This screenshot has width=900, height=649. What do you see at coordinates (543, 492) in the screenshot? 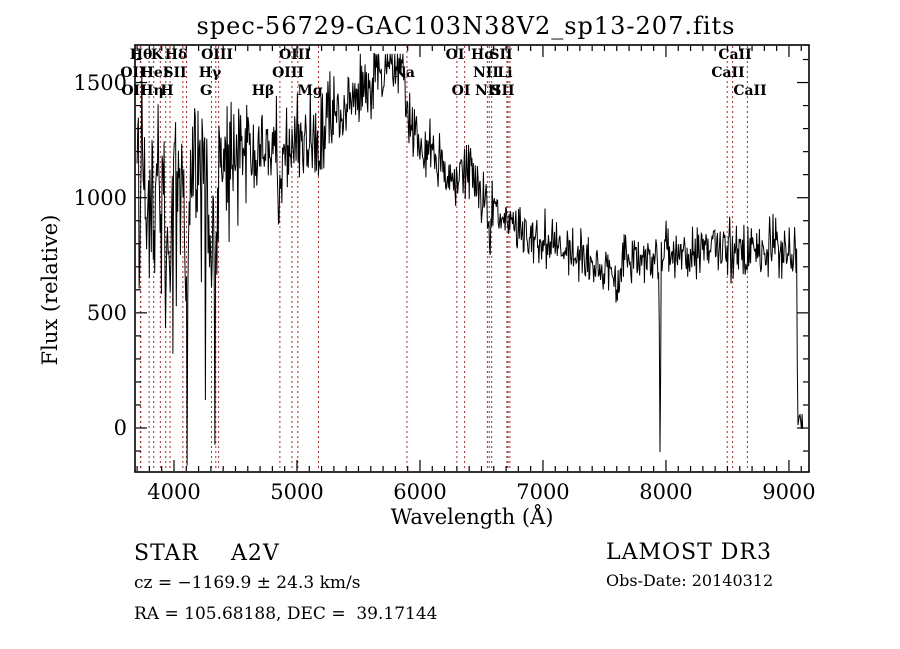
I see `x-tick-label: 7000` at bounding box center [543, 492].